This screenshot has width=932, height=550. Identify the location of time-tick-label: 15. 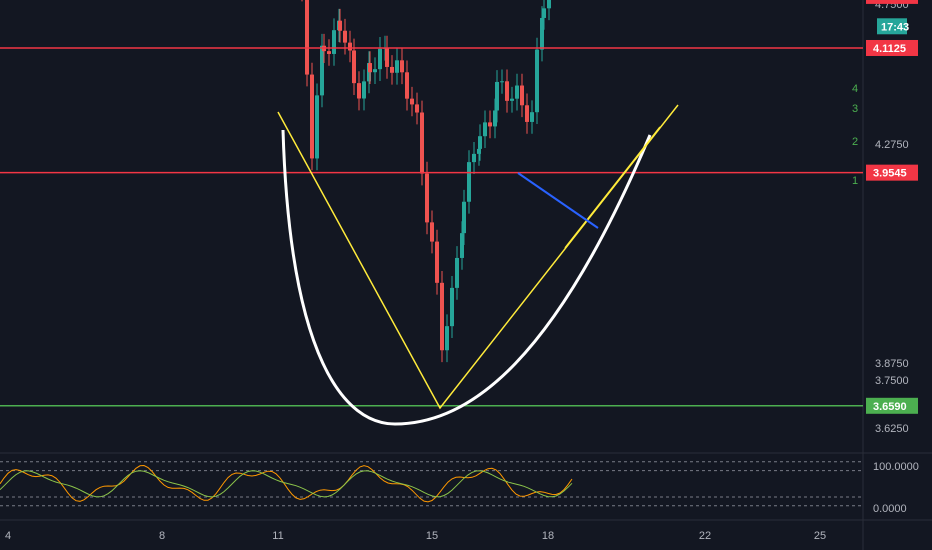
(432, 536).